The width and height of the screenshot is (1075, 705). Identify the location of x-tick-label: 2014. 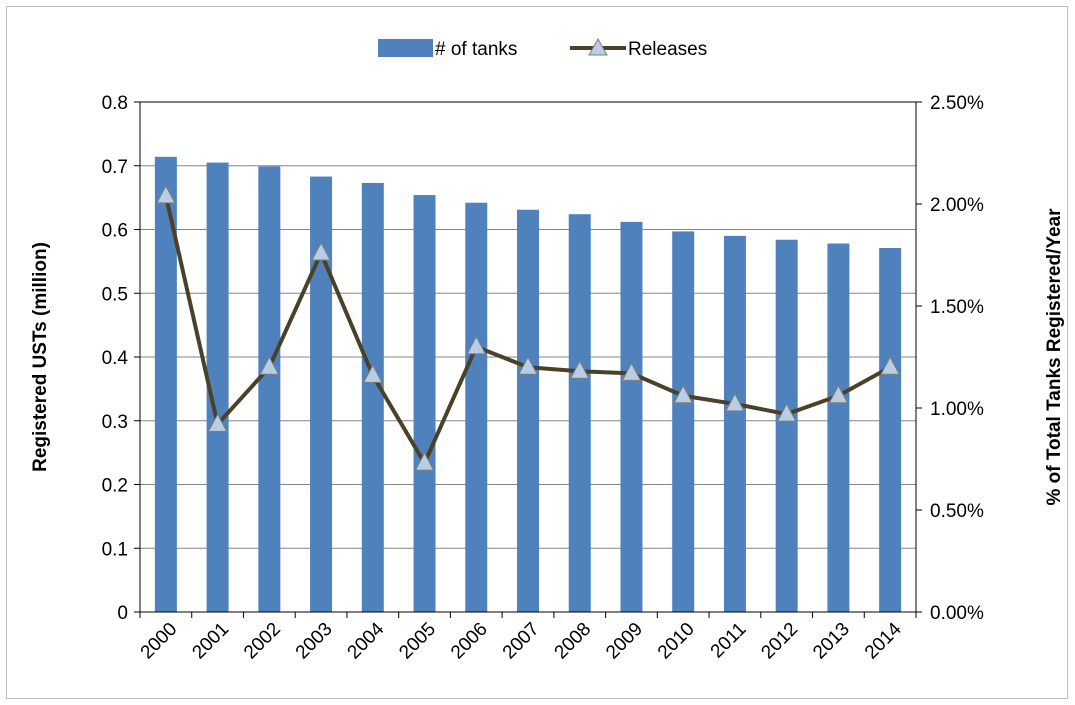
(883, 640).